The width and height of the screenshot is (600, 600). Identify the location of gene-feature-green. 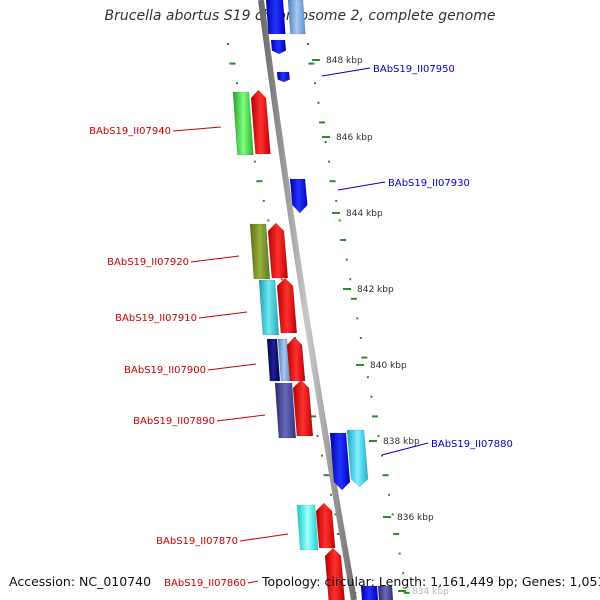
(243, 123).